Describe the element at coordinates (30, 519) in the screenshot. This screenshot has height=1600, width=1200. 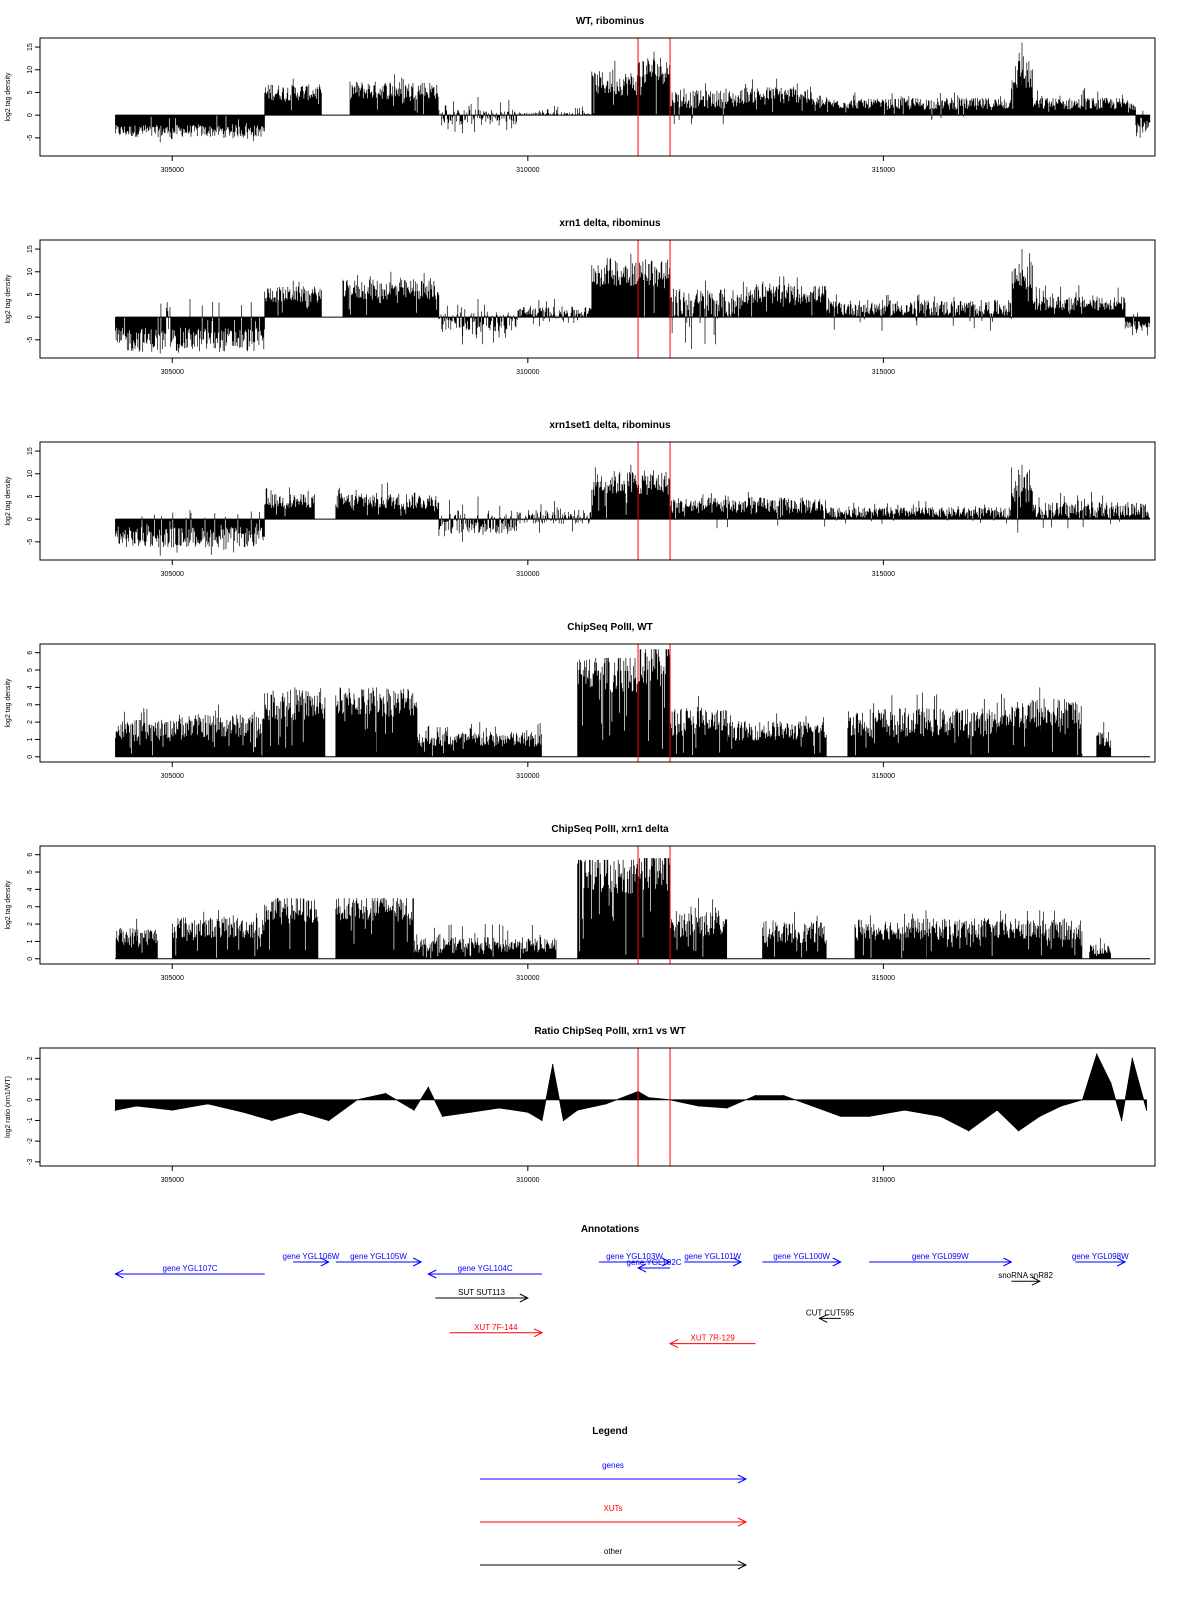
I see `y-tick-label: 0` at that location.